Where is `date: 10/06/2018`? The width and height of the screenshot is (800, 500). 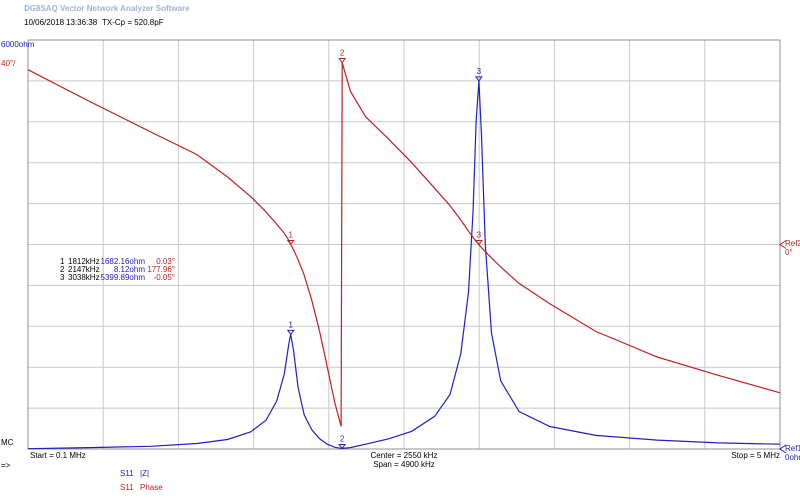
date: 10/06/2018 is located at coordinates (44, 22).